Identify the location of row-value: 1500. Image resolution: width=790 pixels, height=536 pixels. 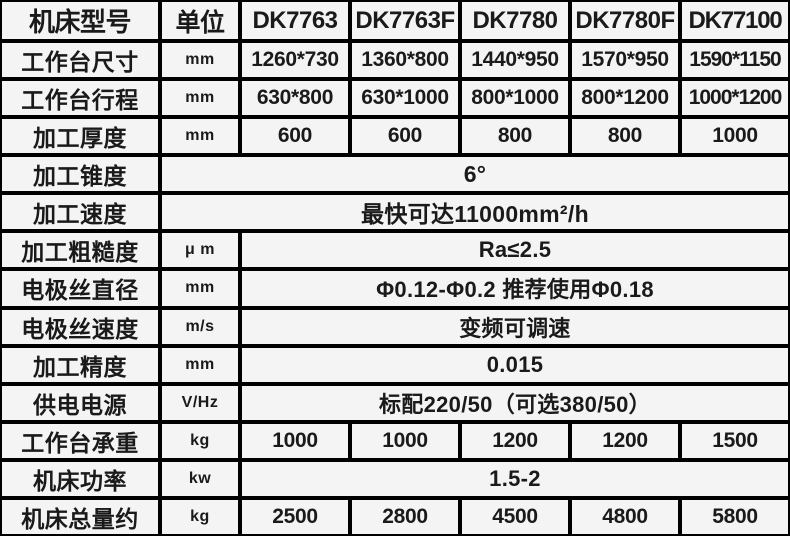
(735, 440).